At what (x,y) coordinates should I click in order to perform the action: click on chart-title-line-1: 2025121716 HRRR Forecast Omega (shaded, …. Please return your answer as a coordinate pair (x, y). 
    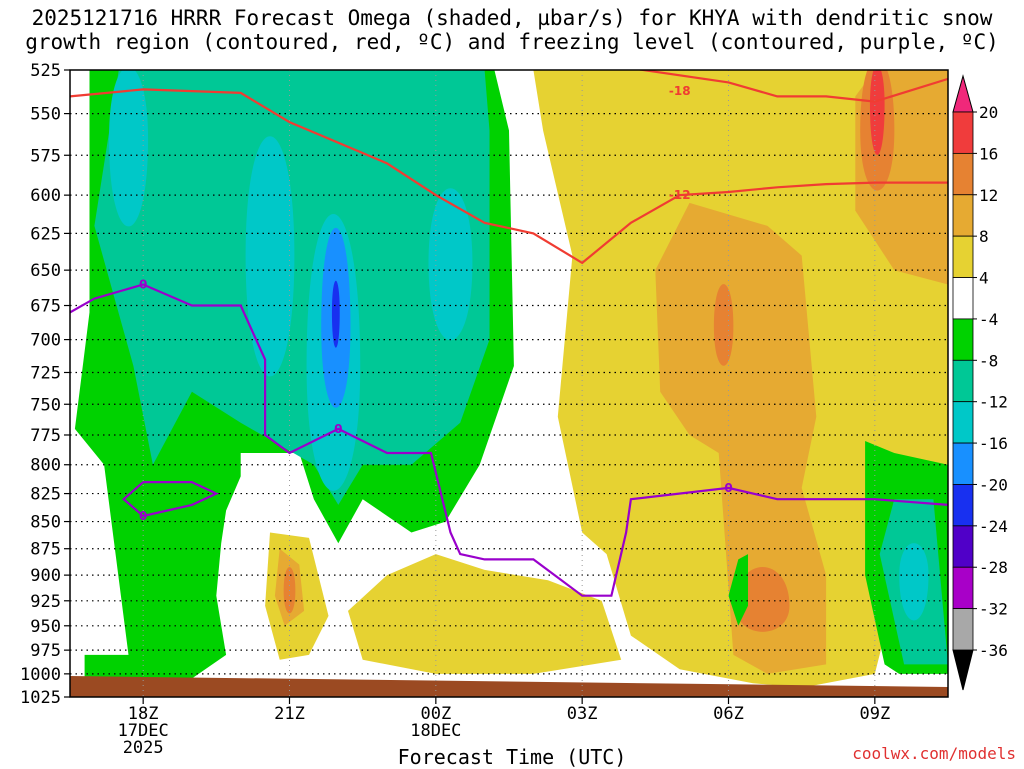
    Looking at the image, I should click on (512, 18).